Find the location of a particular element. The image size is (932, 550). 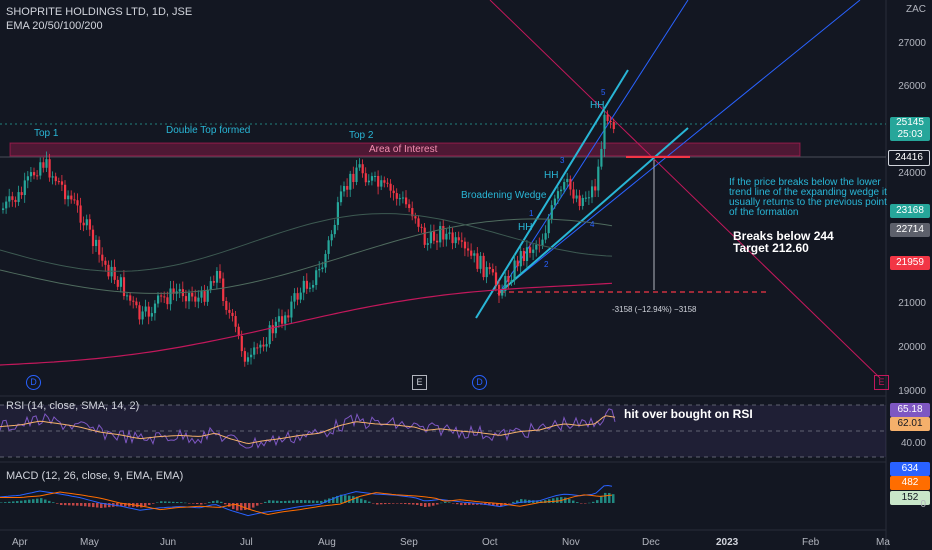

wave-5-label: 5 is located at coordinates (603, 92).